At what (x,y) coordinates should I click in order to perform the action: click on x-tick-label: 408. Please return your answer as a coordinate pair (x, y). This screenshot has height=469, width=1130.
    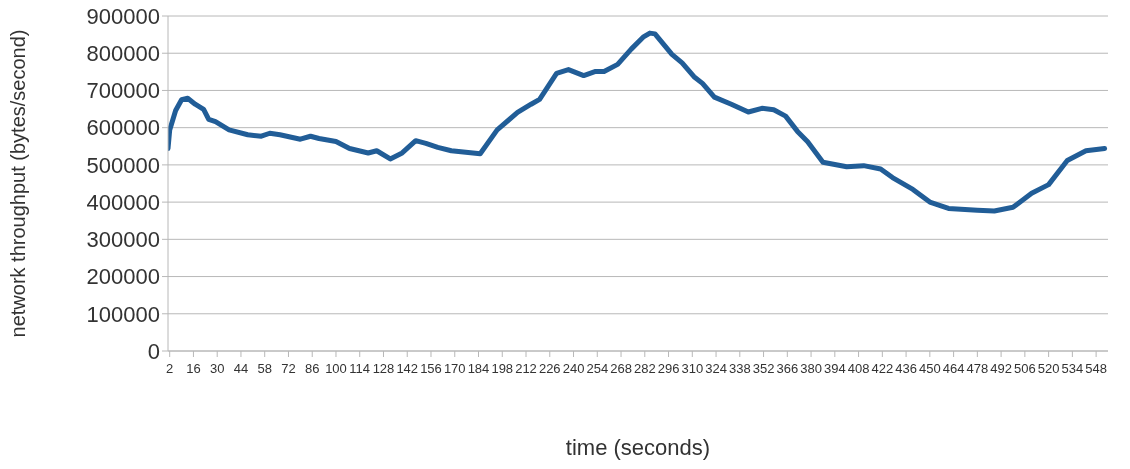
    Looking at the image, I should click on (858, 368).